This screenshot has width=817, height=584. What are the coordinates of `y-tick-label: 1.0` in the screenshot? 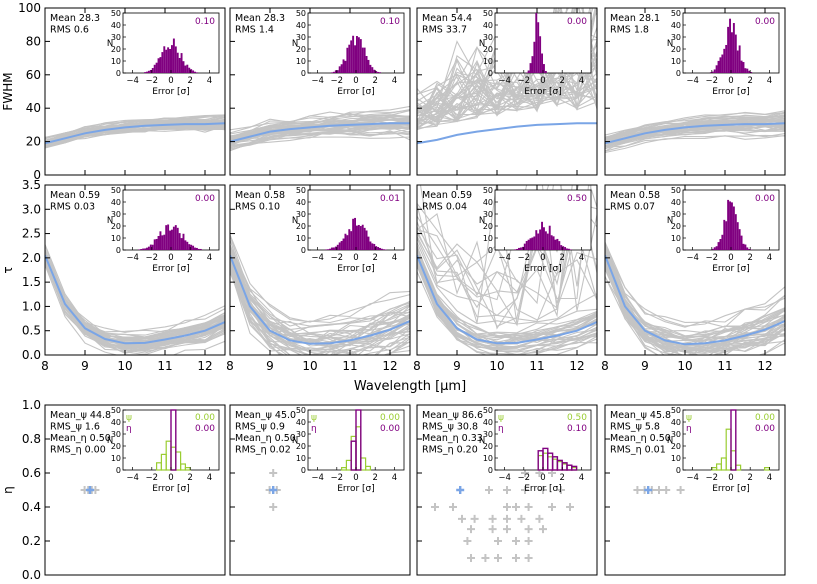 It's located at (31, 306).